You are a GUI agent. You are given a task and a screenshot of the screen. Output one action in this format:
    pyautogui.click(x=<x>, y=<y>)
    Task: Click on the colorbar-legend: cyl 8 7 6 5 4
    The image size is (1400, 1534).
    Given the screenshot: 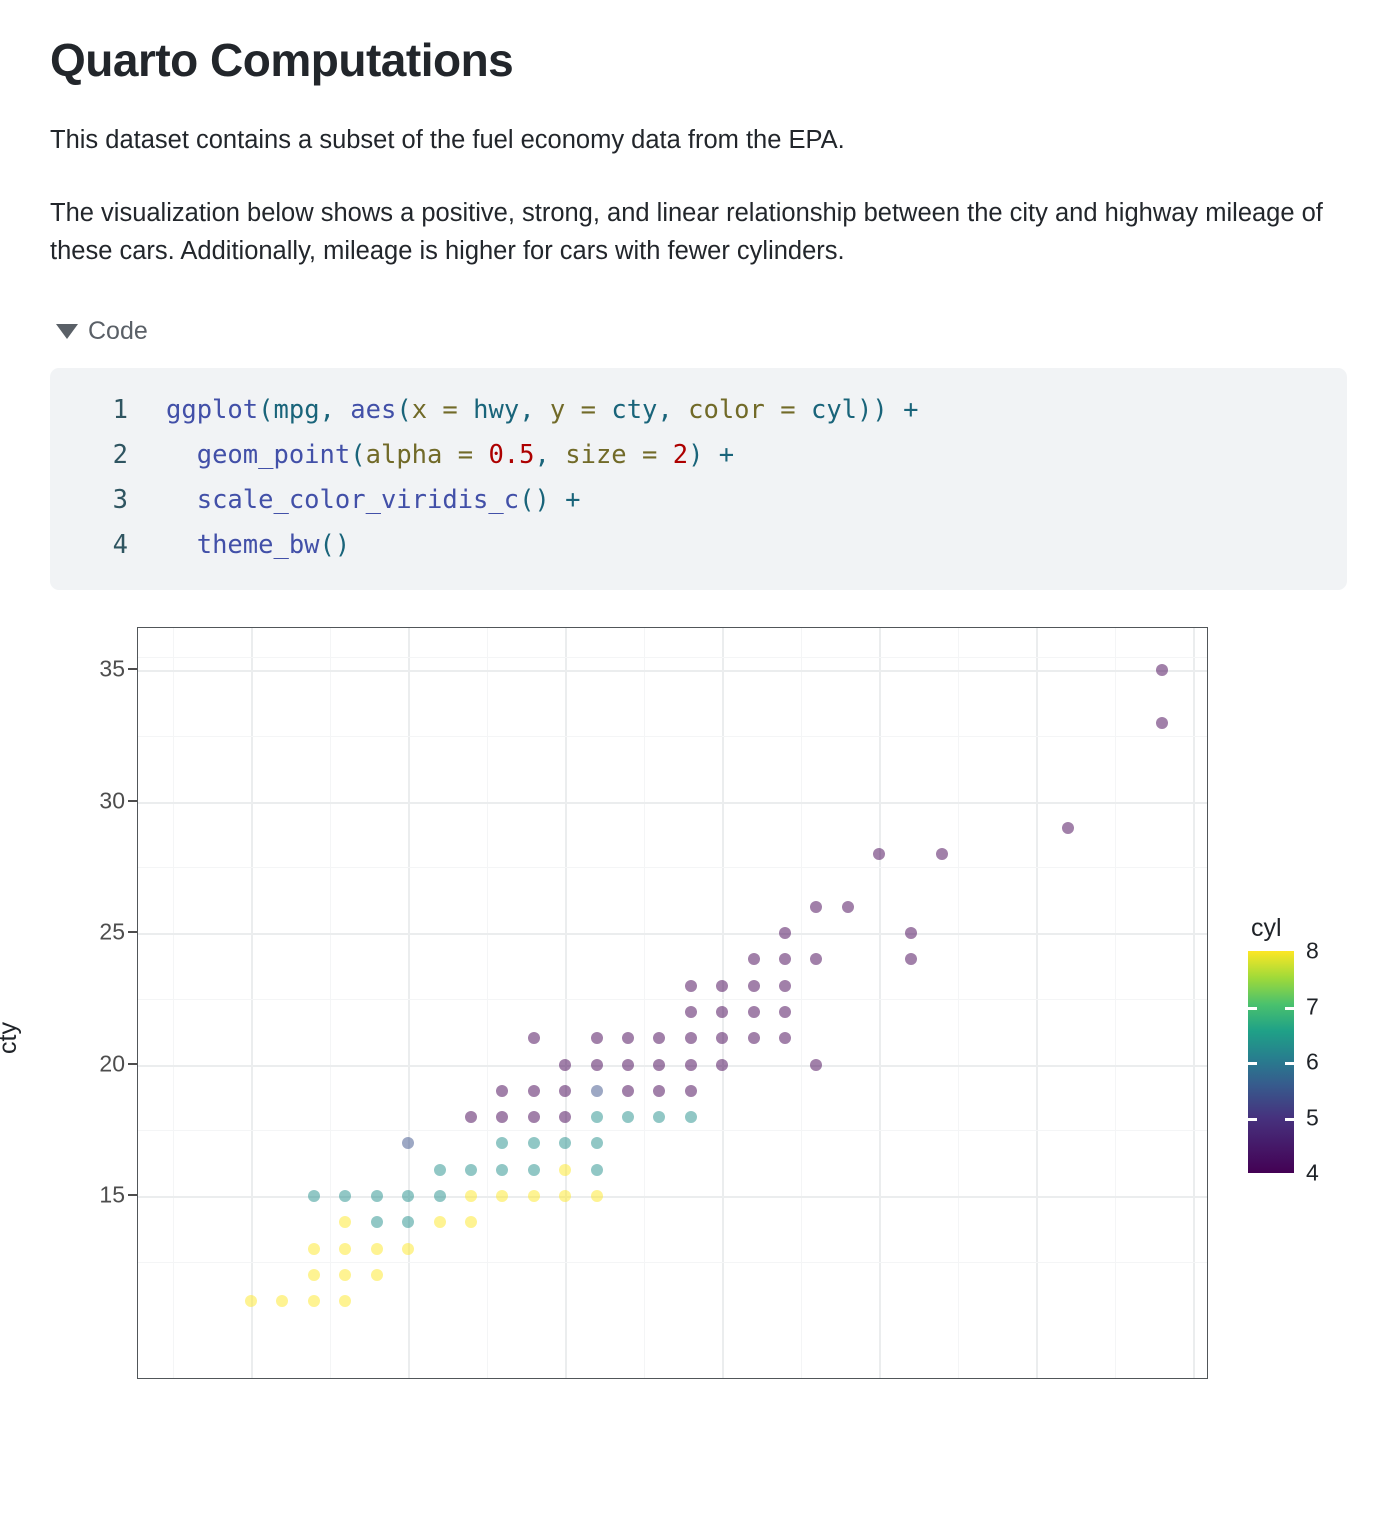 What is the action you would take?
    pyautogui.click(x=1318, y=1050)
    